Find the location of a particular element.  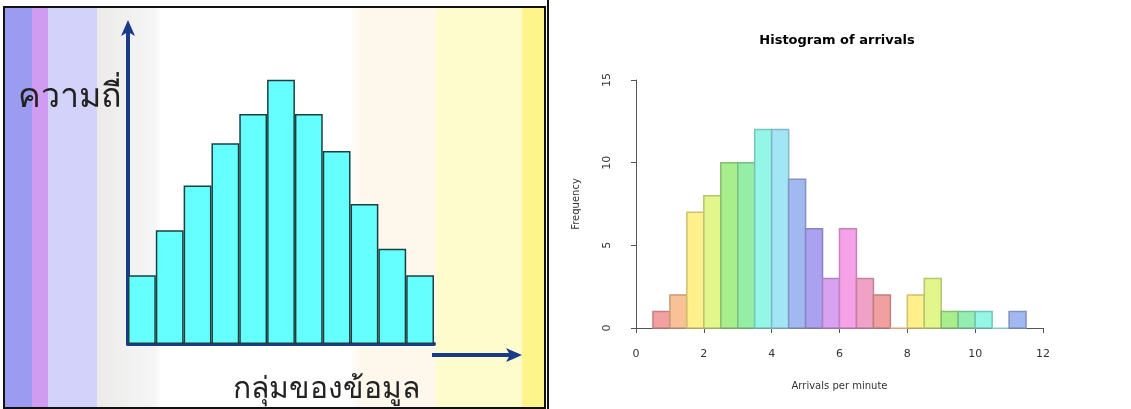

x-tick-label: 4 is located at coordinates (772, 353).